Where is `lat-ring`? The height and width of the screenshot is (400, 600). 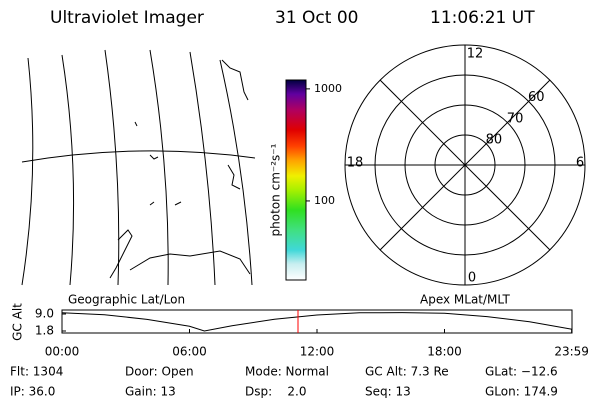 lat-ring is located at coordinates (465, 165).